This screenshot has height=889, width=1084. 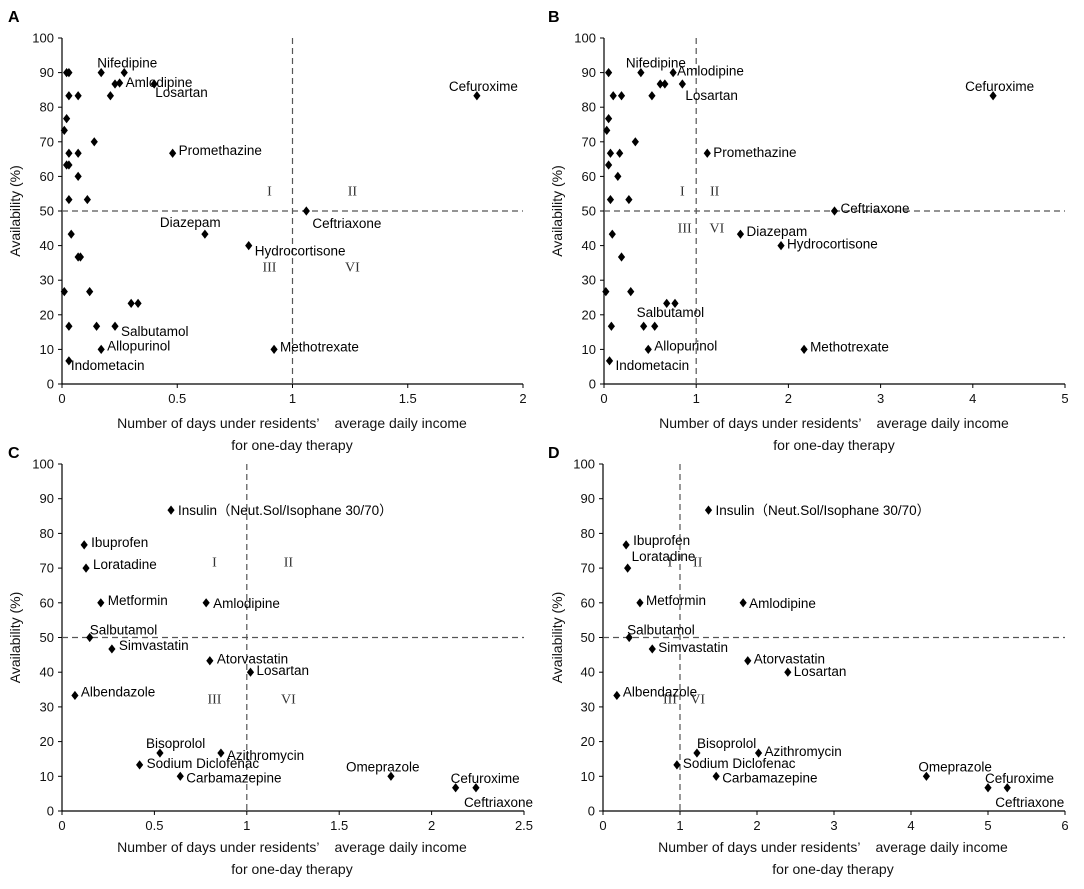 I want to click on data-point-allopurinol, so click(x=101, y=349).